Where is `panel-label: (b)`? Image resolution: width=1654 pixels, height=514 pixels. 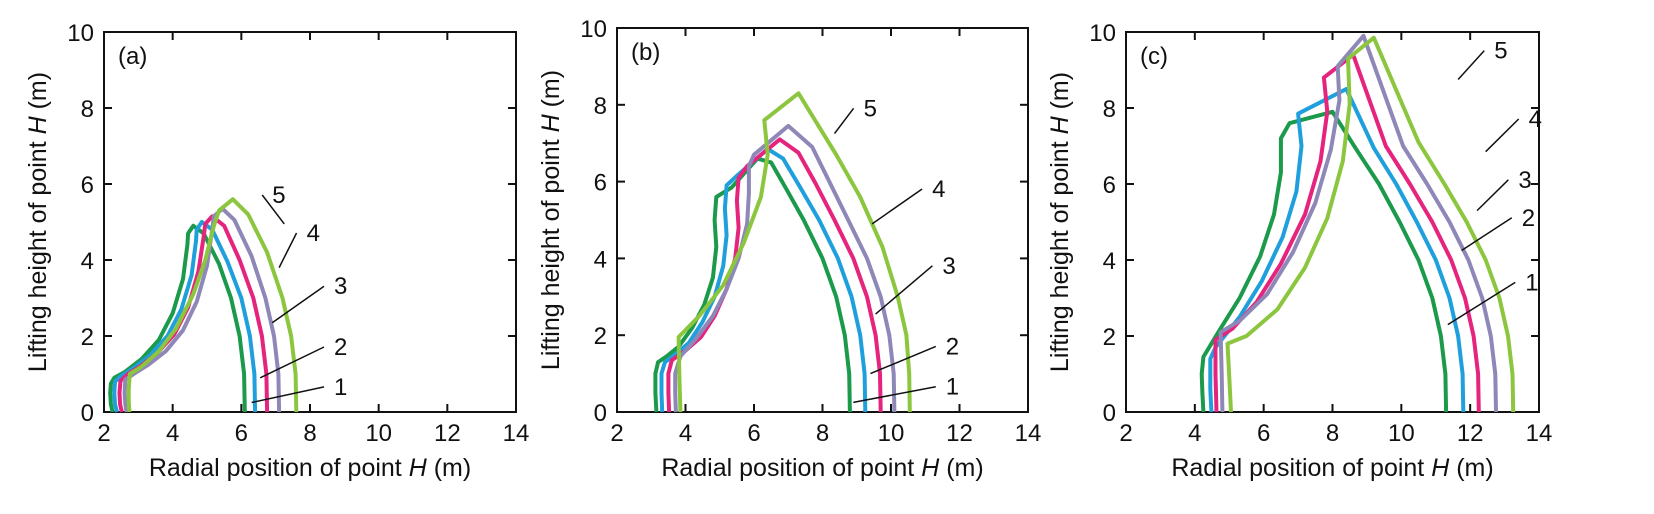 panel-label: (b) is located at coordinates (645, 52).